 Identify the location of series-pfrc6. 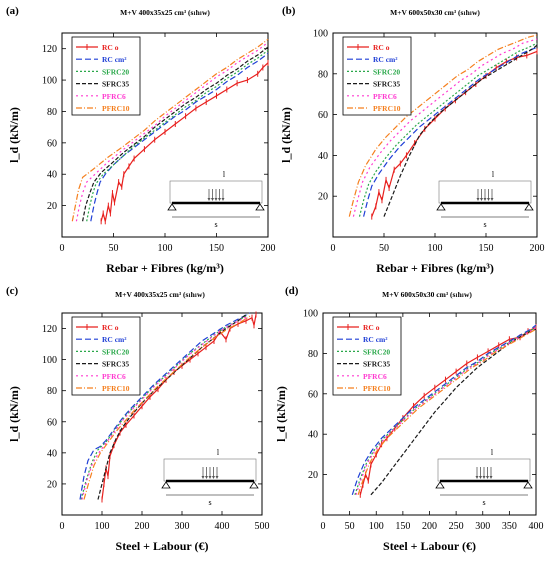
(446, 410).